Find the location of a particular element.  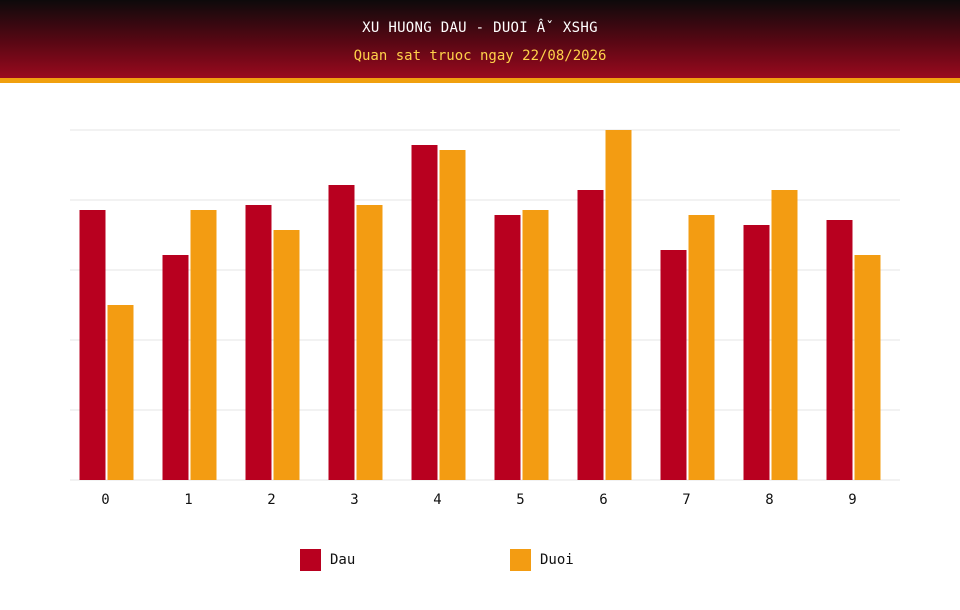

legend-label-duoi: Duoi is located at coordinates (557, 560).